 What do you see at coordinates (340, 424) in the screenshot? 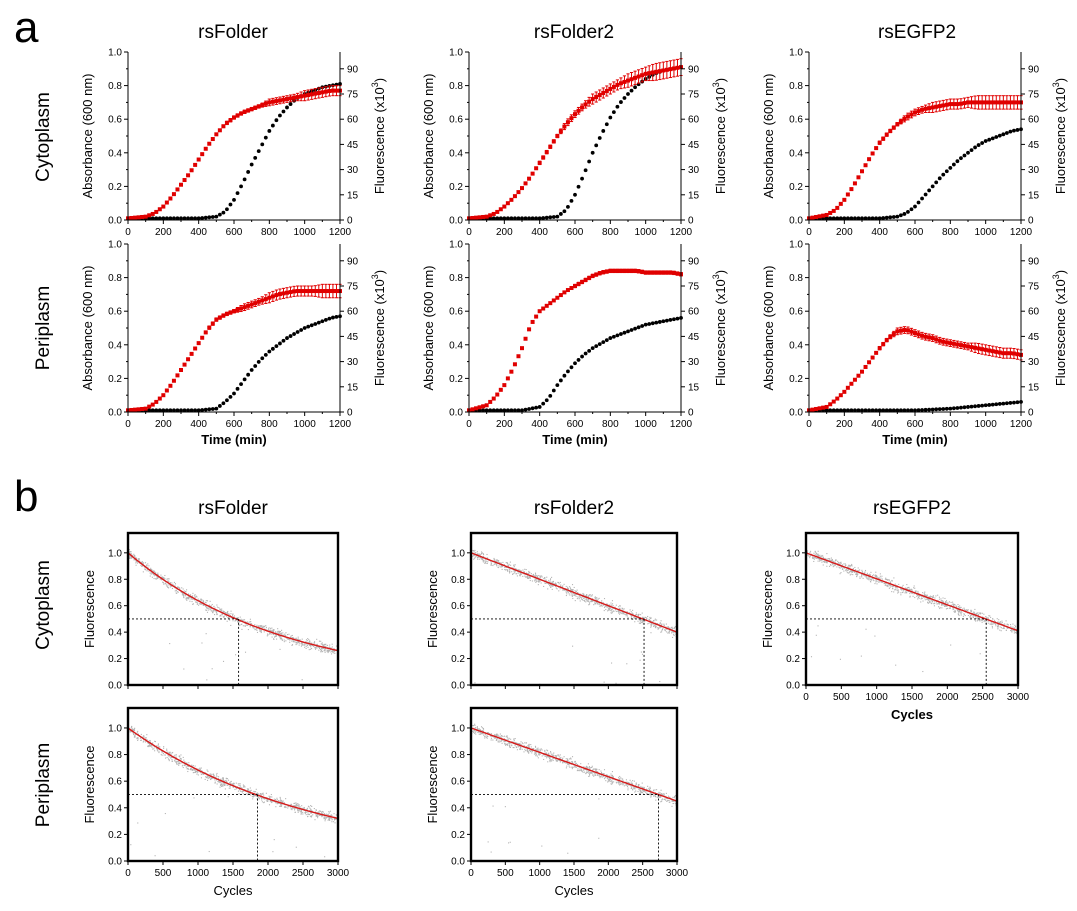
I see `x-tick-label: 1200` at bounding box center [340, 424].